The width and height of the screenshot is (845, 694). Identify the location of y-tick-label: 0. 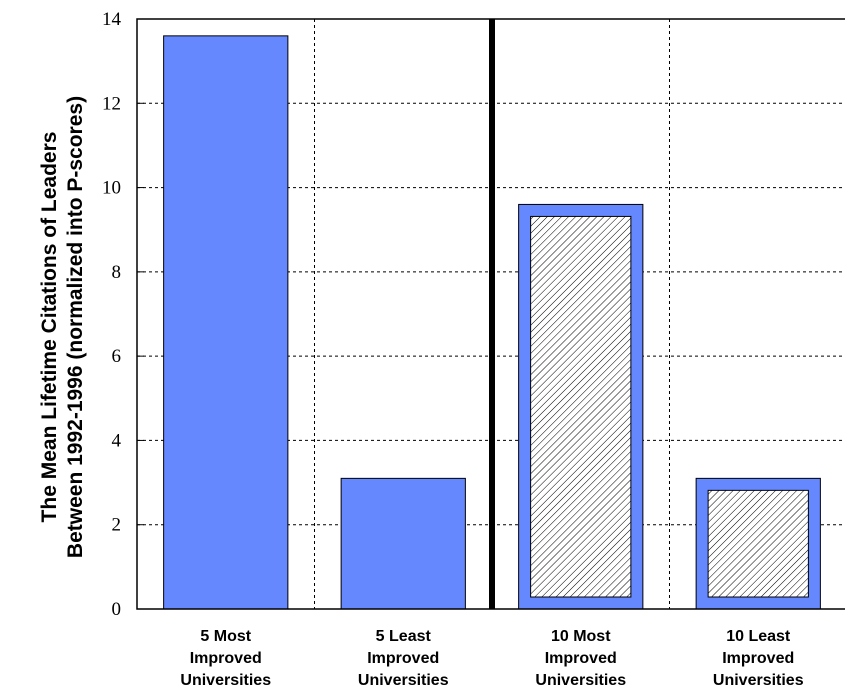
(117, 609).